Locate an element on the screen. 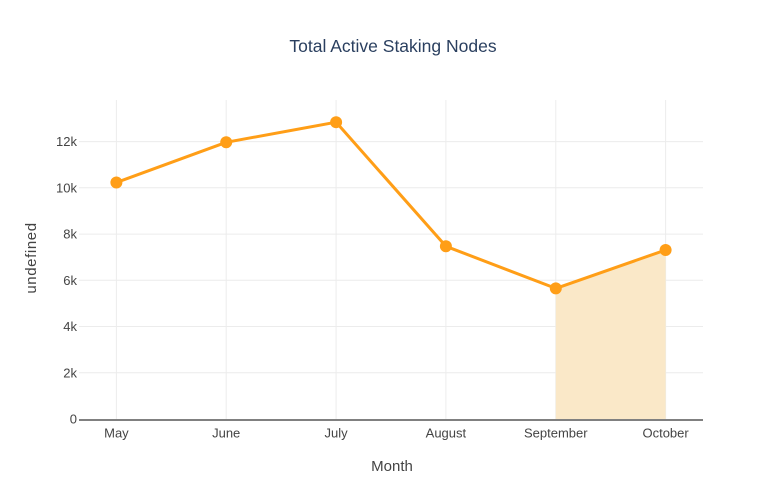  y-axis-tick-labels: 0 2k 4k 6k 8k 10k 12k is located at coordinates (66, 280).